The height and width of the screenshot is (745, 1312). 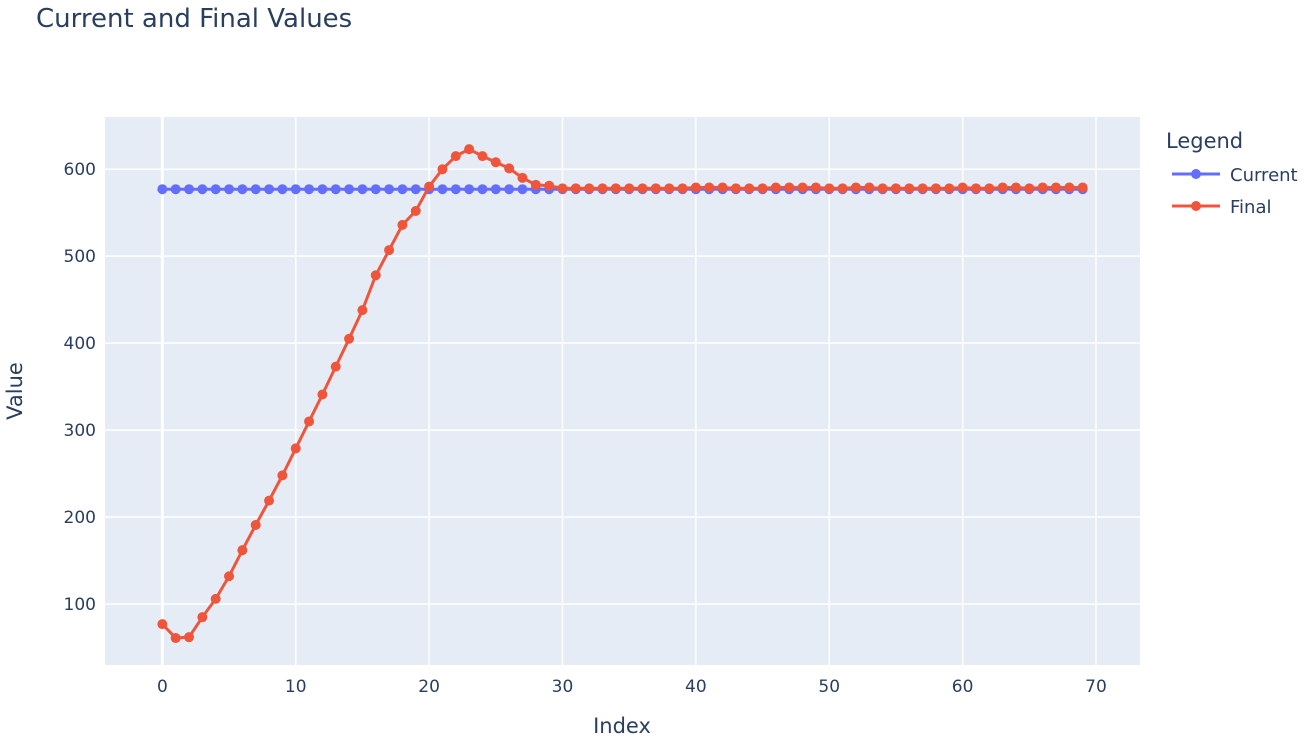 I want to click on legend-item-current: Current, so click(x=1235, y=175).